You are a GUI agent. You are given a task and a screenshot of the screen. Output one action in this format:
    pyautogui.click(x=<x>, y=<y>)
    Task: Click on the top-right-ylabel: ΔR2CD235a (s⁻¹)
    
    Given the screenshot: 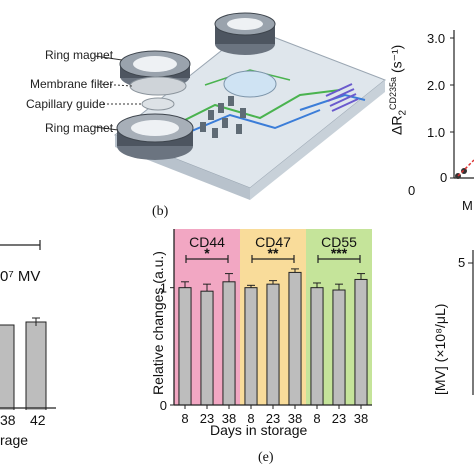 What is the action you would take?
    pyautogui.click(x=398, y=90)
    